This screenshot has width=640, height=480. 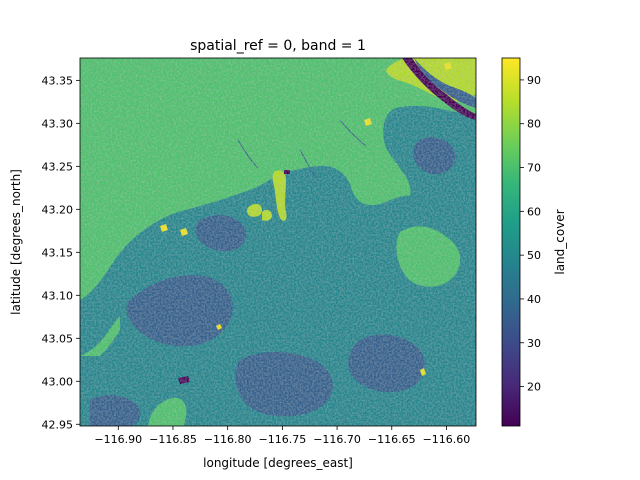 What do you see at coordinates (278, 46) in the screenshot?
I see `chart-title: spatial_ref = 0, band = 1` at bounding box center [278, 46].